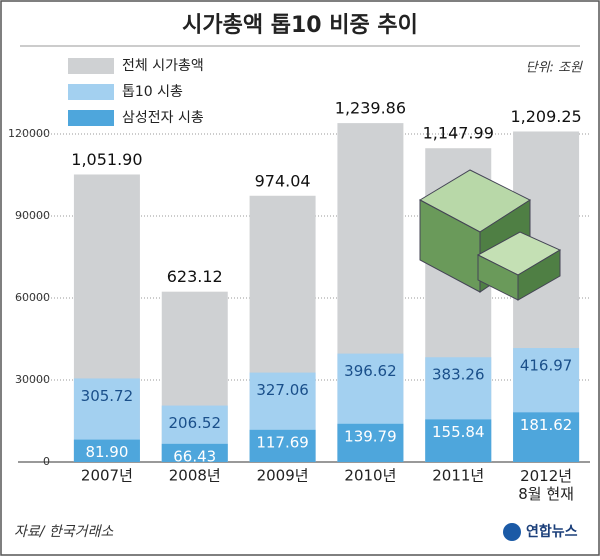 The height and width of the screenshot is (560, 600). Describe the element at coordinates (32, 297) in the screenshot. I see `y-tick-label: 60000` at that location.